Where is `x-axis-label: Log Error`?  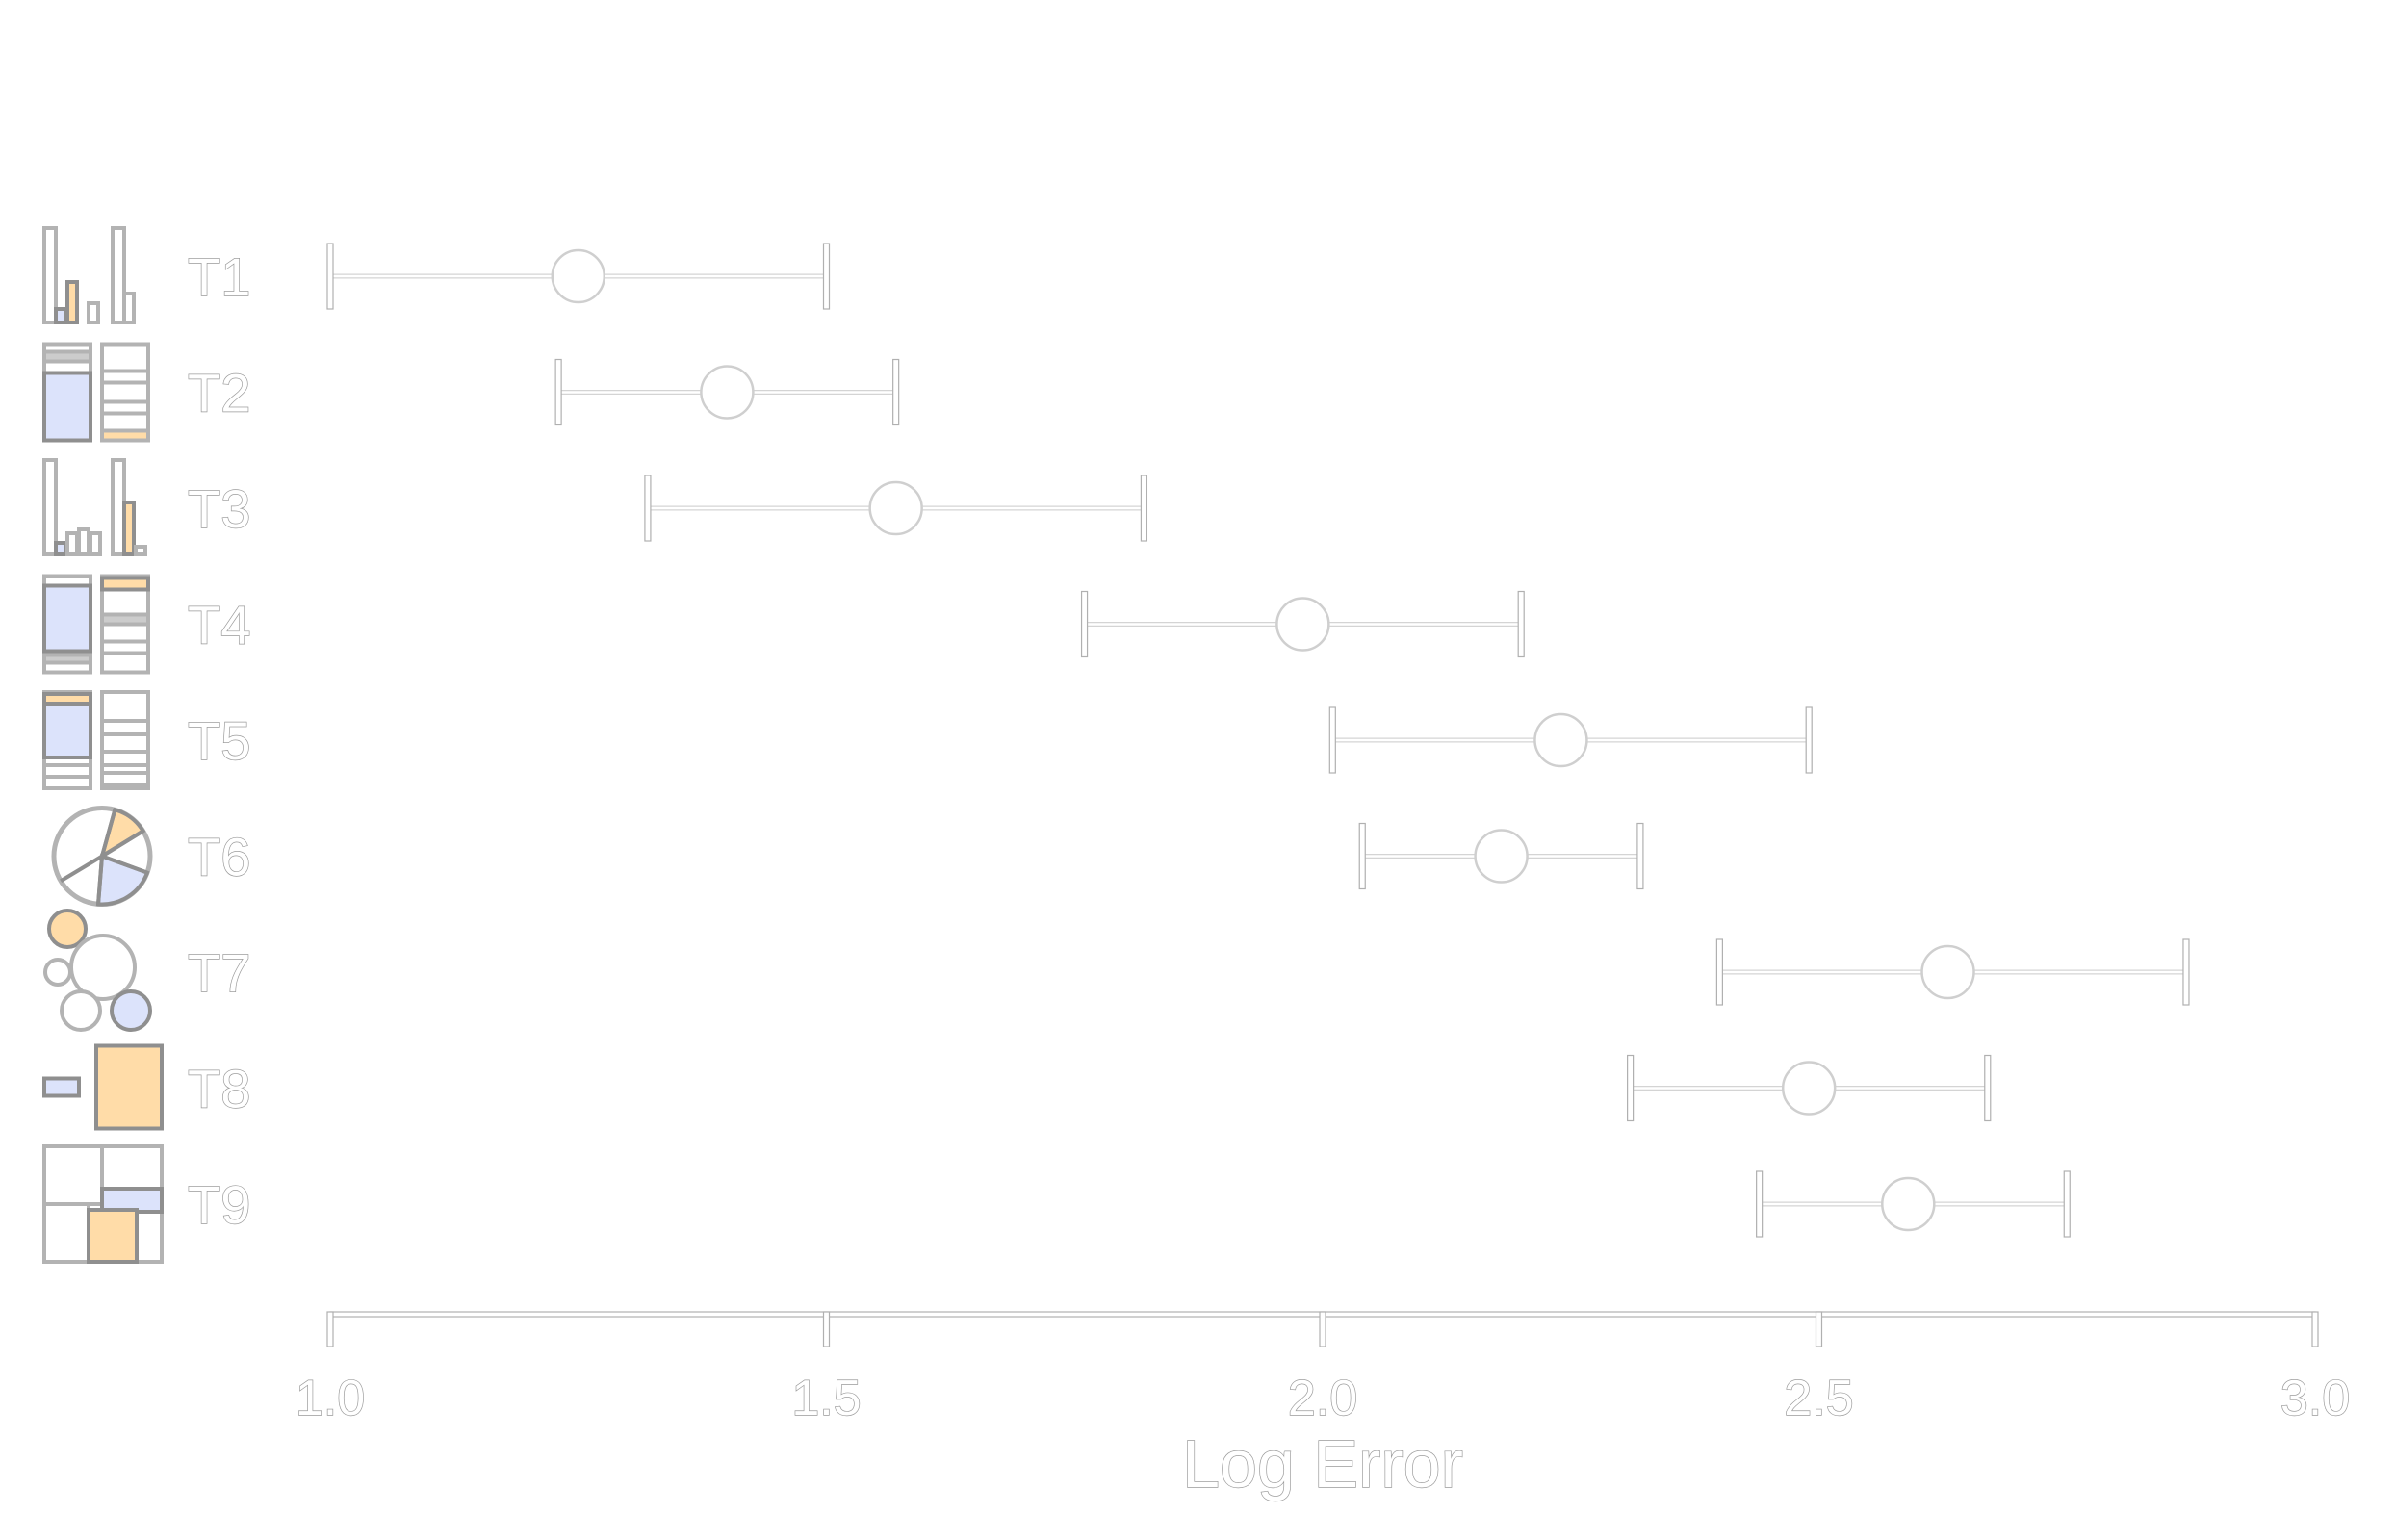
x-axis-label: Log Error is located at coordinates (1322, 1464).